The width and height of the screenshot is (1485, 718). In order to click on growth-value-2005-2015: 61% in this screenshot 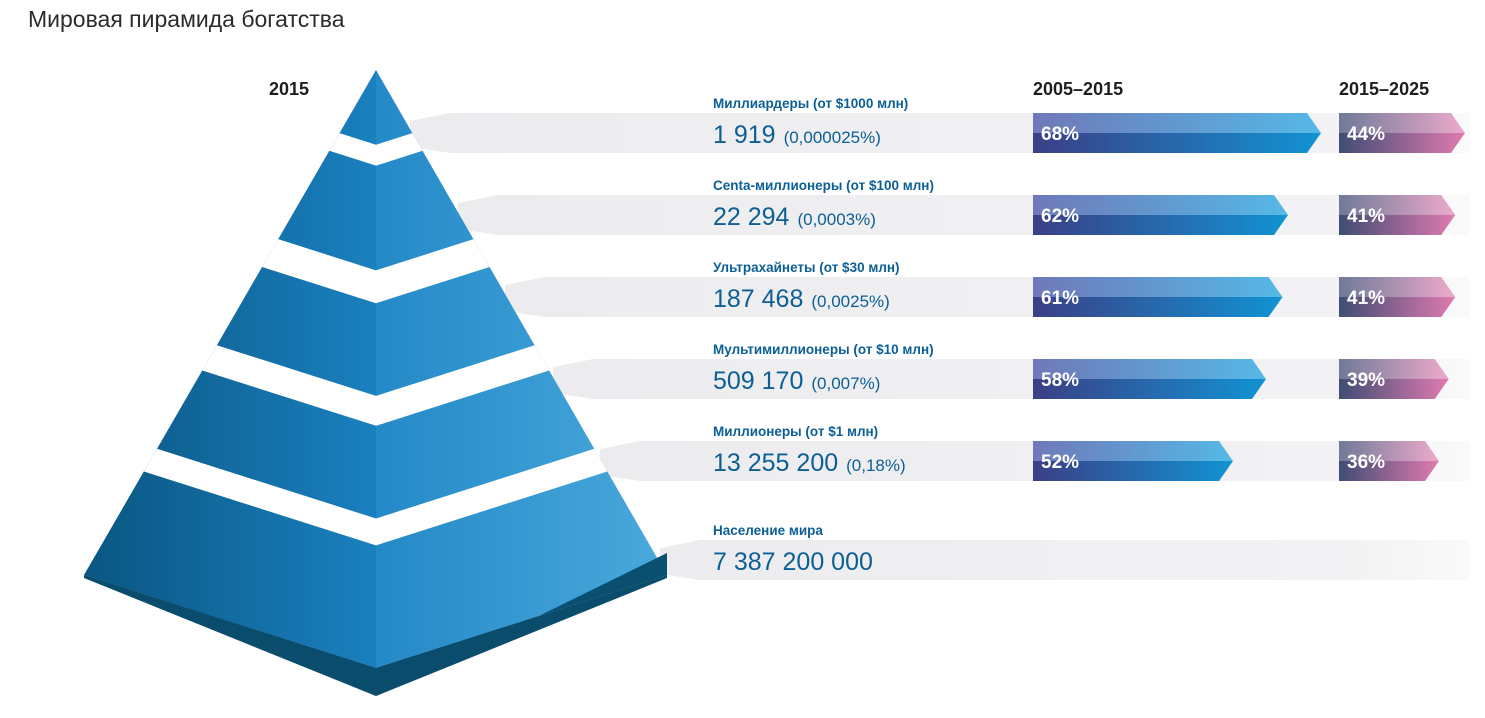, I will do `click(1060, 298)`.